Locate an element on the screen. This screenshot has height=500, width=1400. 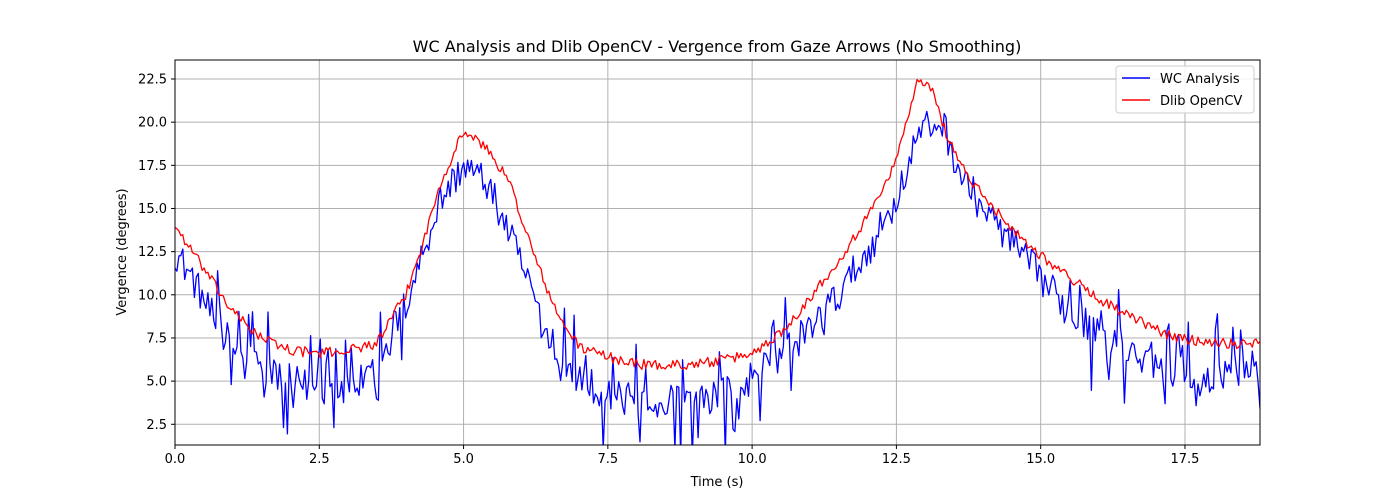
y-tick-label: 12.5 is located at coordinates (152, 252).